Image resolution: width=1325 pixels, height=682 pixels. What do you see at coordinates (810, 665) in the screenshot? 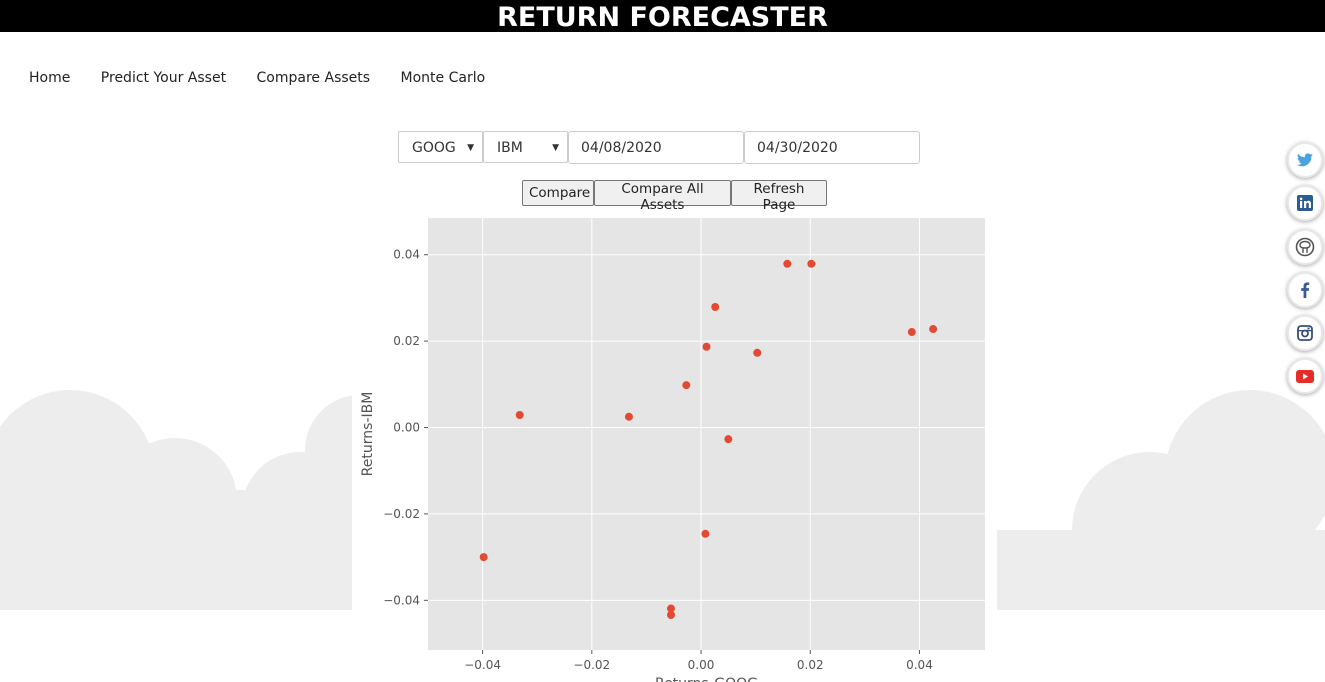
I see `x-tick-label: 0.02` at bounding box center [810, 665].